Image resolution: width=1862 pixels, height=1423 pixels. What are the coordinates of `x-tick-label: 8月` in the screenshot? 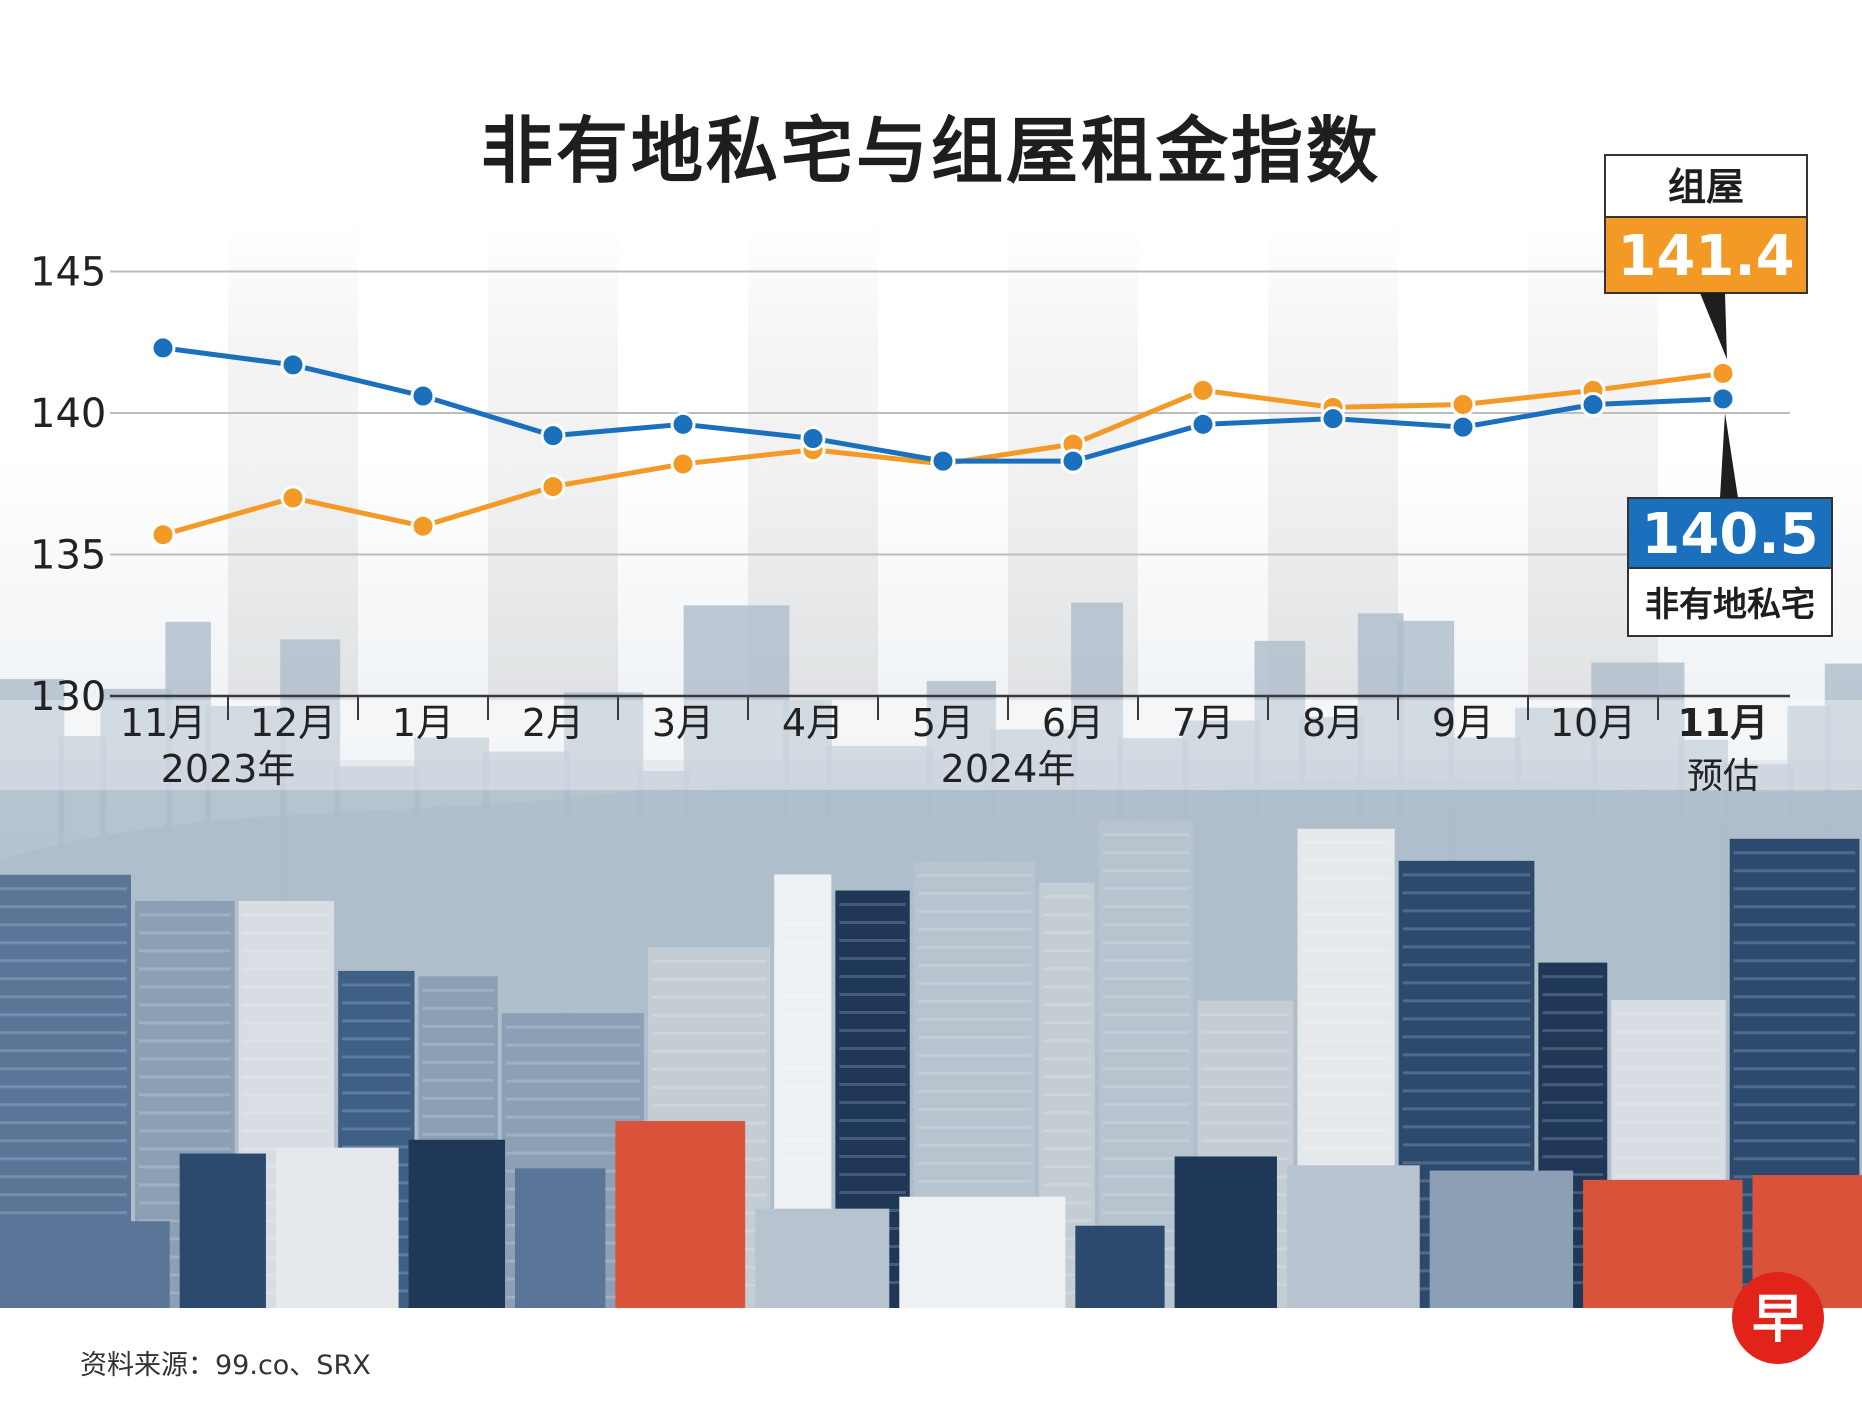 It's located at (1333, 723).